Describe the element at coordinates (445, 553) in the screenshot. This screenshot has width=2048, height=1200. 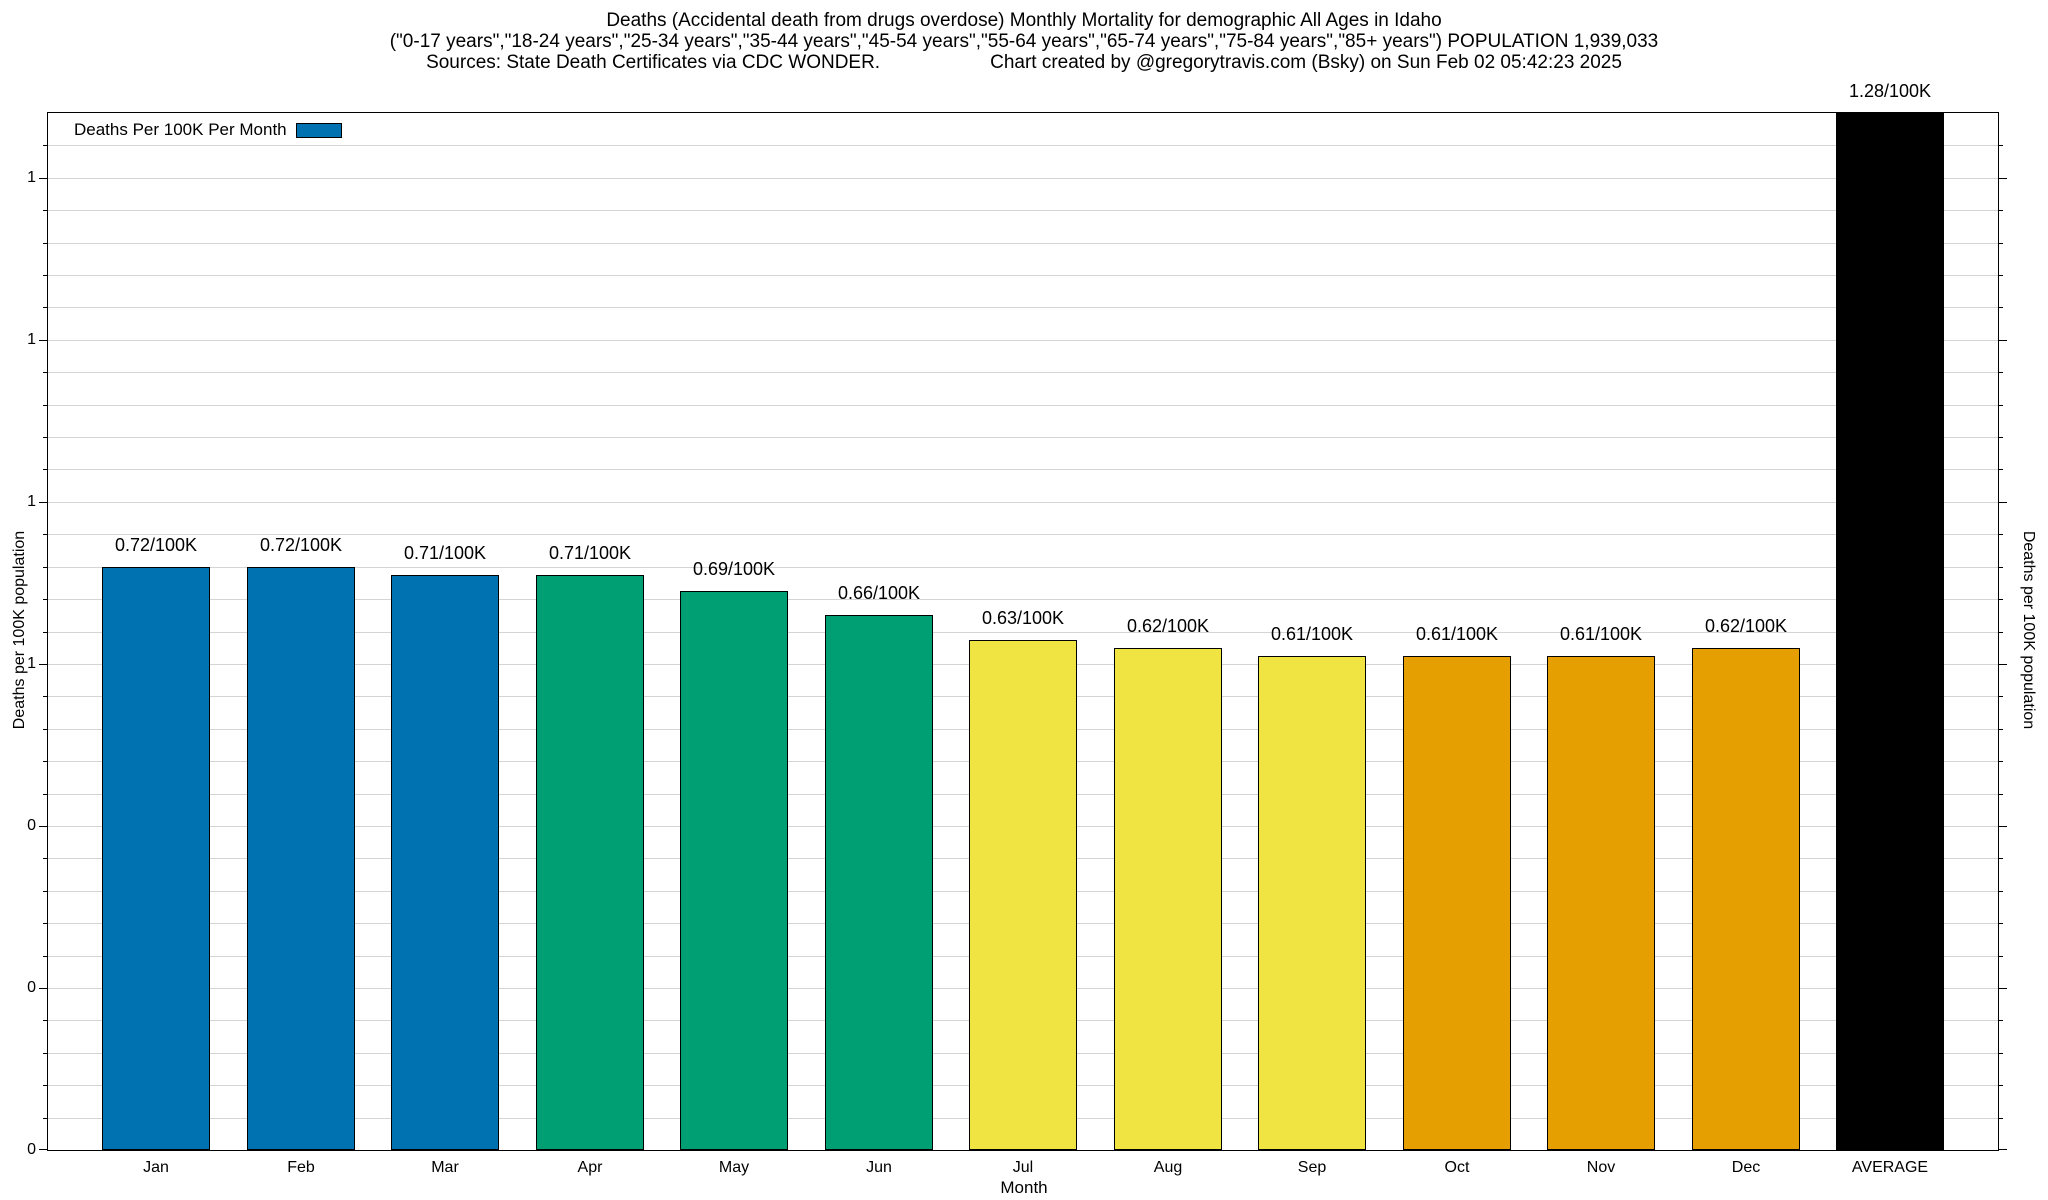
I see `bar-value-label: 0.71/100K` at that location.